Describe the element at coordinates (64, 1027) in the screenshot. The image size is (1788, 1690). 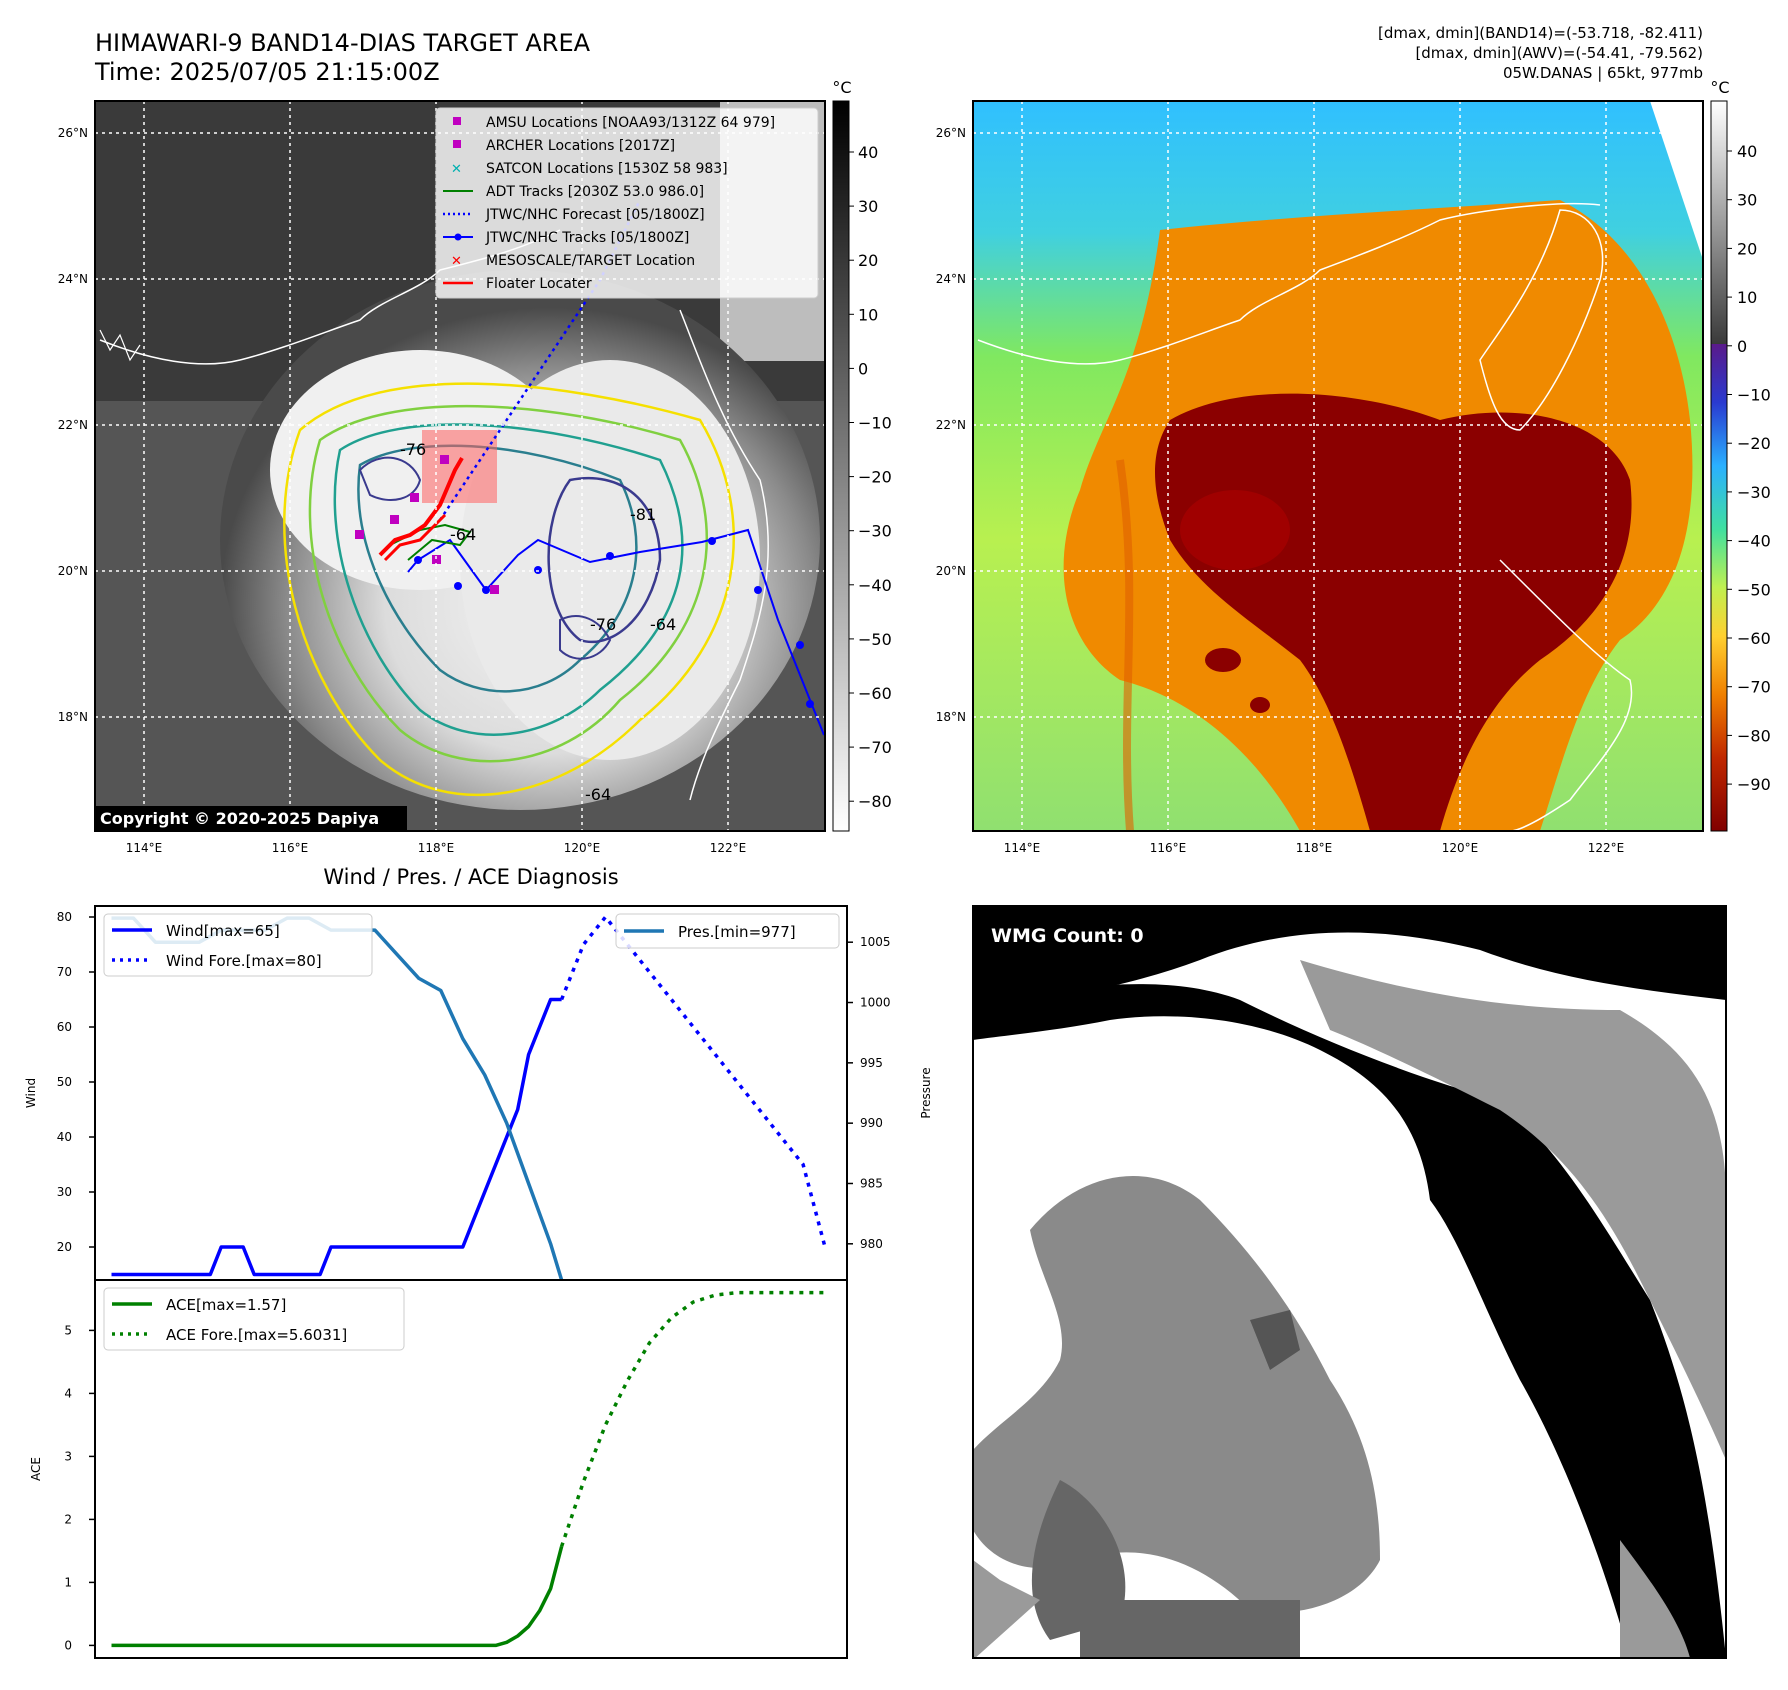
I see `y-tick-label: 60` at that location.